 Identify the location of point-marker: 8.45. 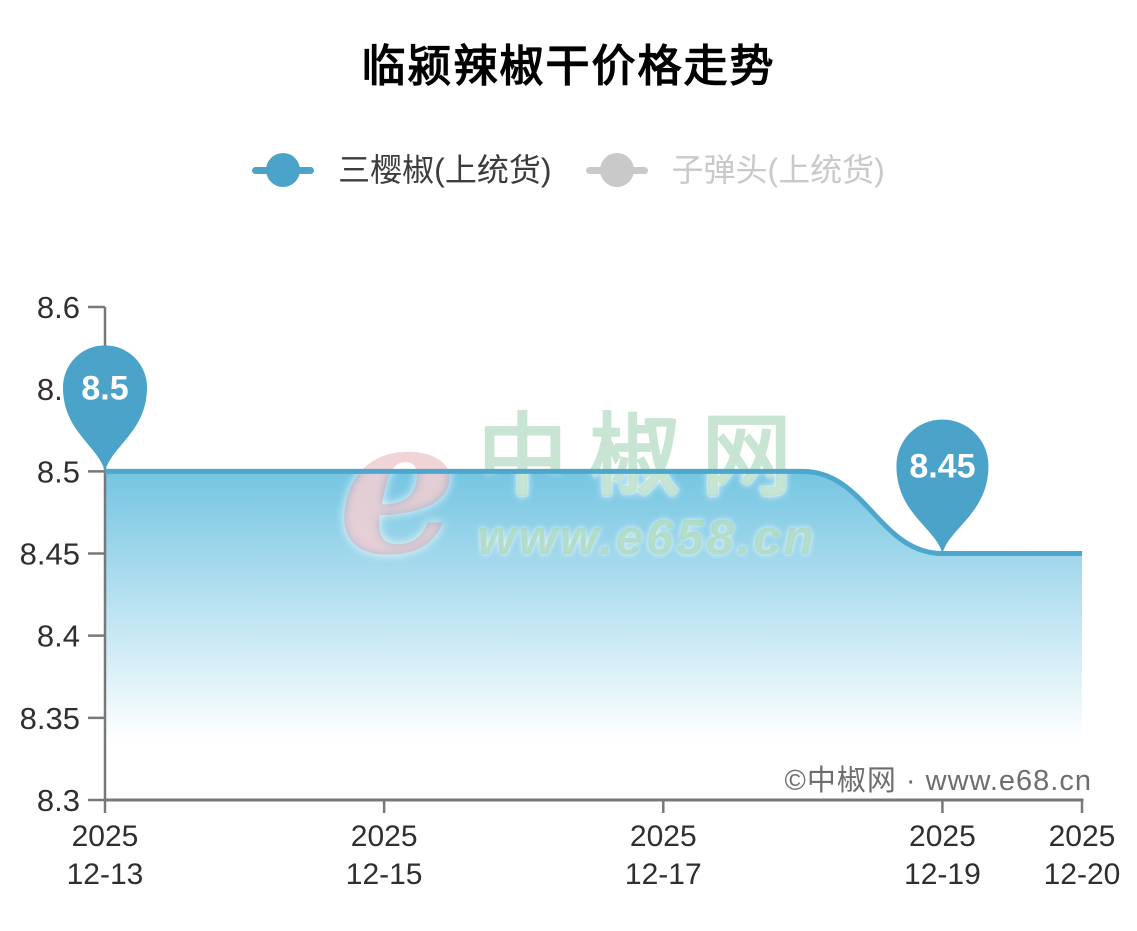
(942, 486).